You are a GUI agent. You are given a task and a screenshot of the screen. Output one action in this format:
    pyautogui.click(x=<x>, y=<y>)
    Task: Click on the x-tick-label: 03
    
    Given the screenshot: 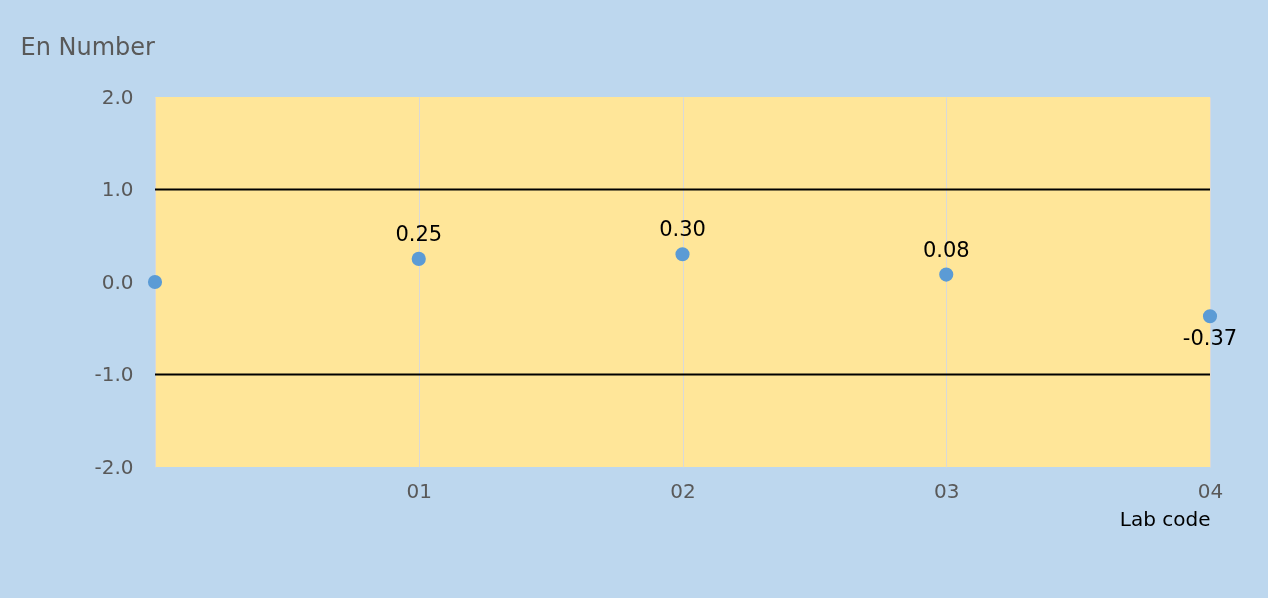 What is the action you would take?
    pyautogui.click(x=947, y=490)
    